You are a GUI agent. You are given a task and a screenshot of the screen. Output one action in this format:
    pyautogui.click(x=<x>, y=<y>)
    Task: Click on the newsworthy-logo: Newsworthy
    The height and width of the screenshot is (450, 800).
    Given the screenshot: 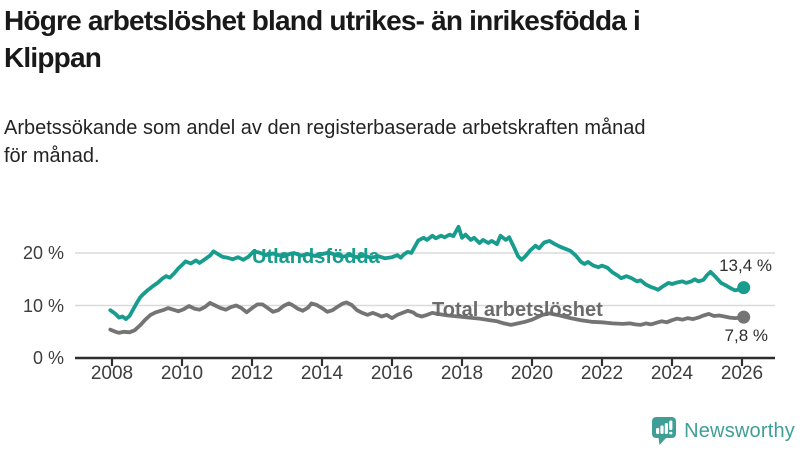 What is the action you would take?
    pyautogui.click(x=723, y=431)
    